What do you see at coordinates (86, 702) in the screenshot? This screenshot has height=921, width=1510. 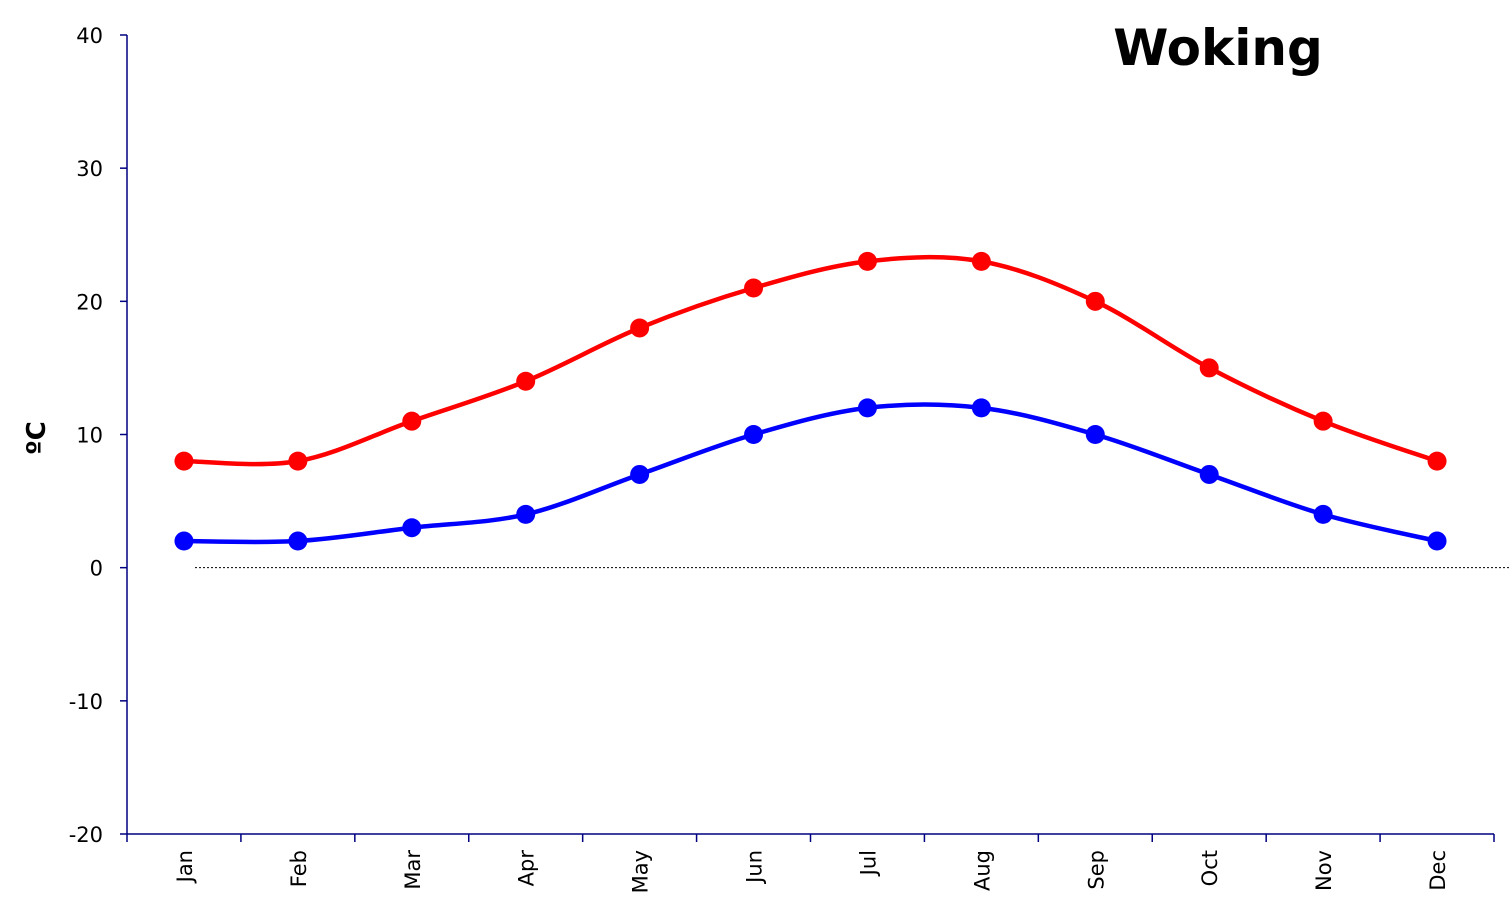 I see `y-tick-label: -10` at bounding box center [86, 702].